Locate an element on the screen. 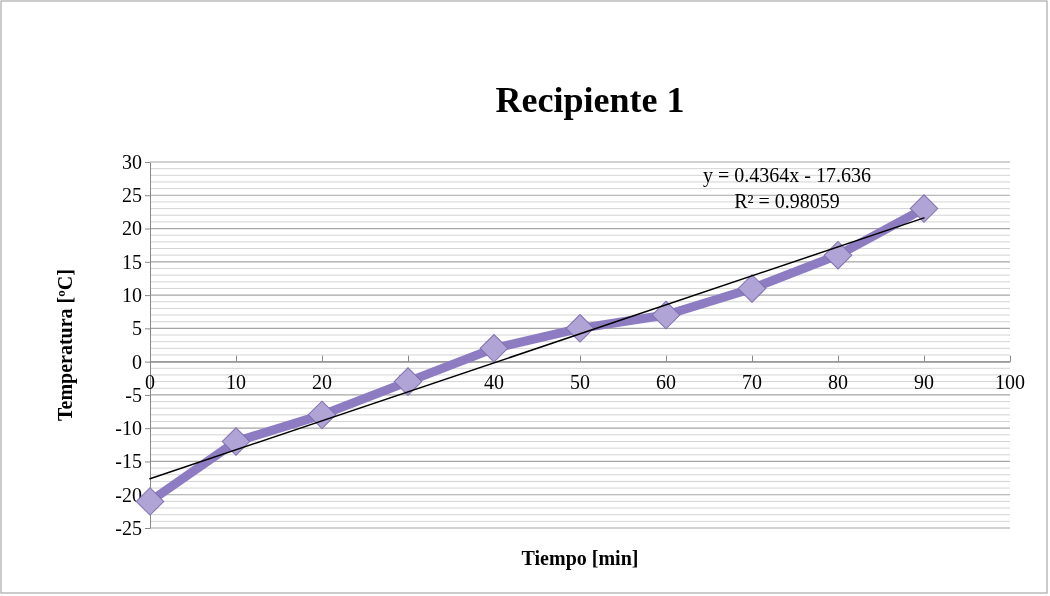 The width and height of the screenshot is (1050, 596). y-tick-label: -10 is located at coordinates (128, 428).